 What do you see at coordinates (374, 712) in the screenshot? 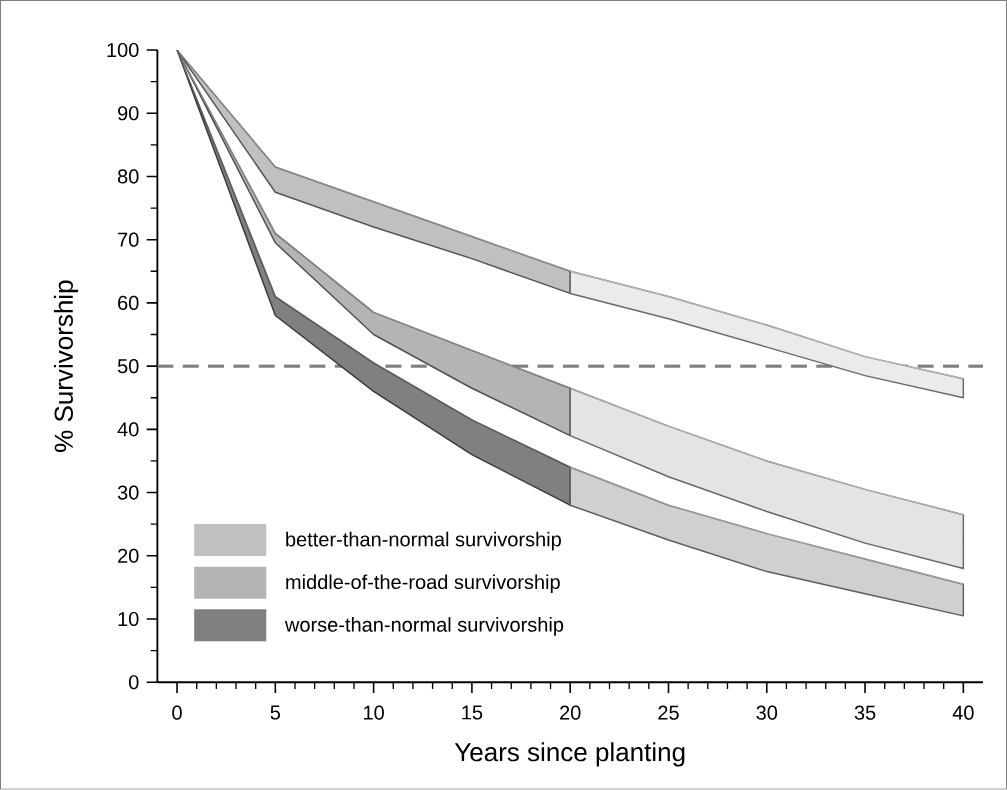
I see `x-tick-label: 10` at bounding box center [374, 712].